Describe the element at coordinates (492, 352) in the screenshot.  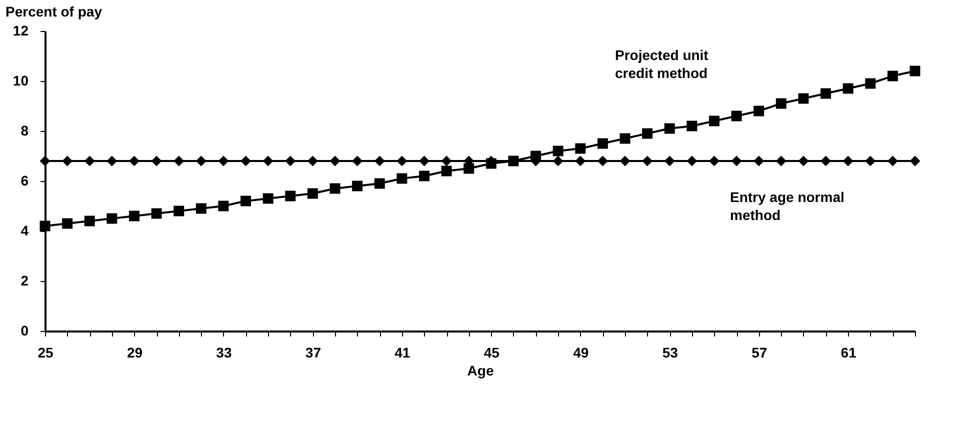
I see `x-tick-label: 45` at that location.